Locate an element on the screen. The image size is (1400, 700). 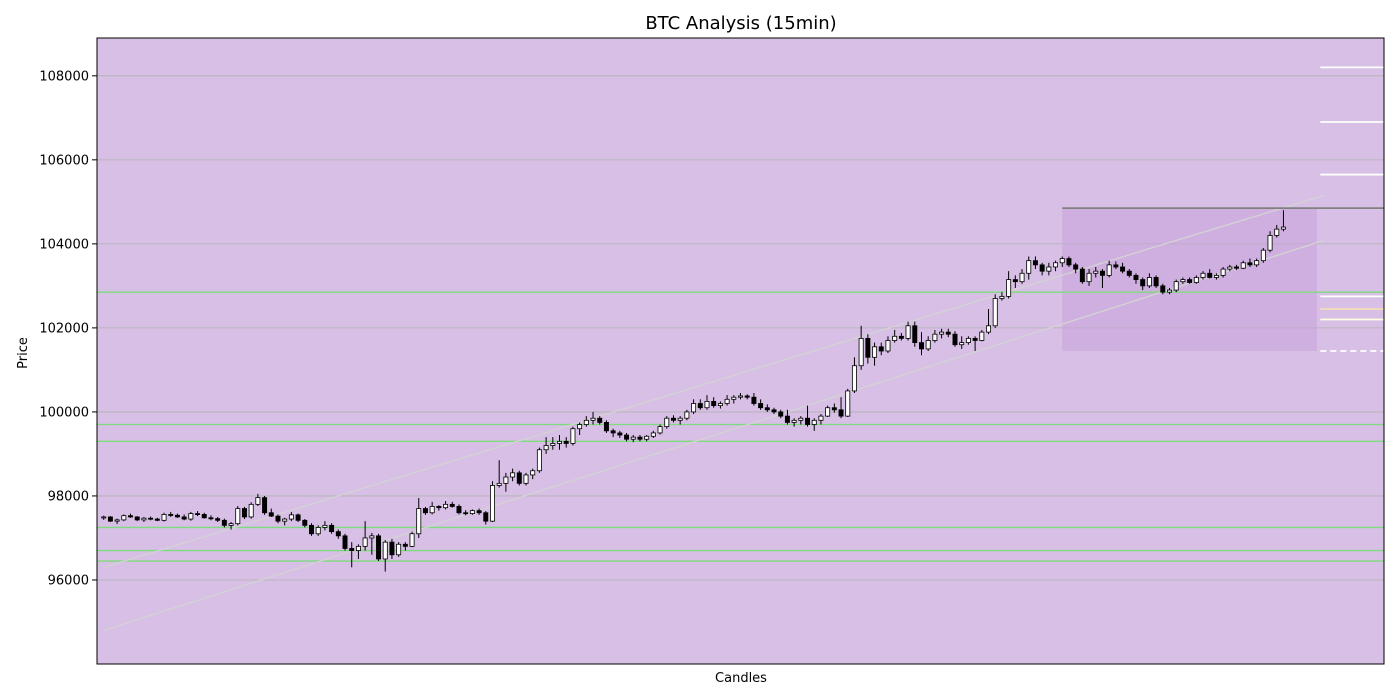
x-axis-label: Candles is located at coordinates (741, 678).